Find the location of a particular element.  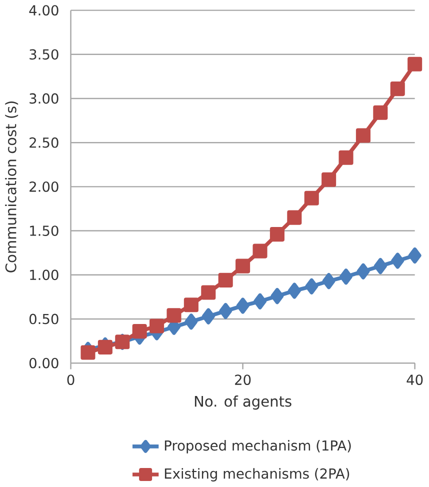

y-tick-label: 2.00 is located at coordinates (44, 186).